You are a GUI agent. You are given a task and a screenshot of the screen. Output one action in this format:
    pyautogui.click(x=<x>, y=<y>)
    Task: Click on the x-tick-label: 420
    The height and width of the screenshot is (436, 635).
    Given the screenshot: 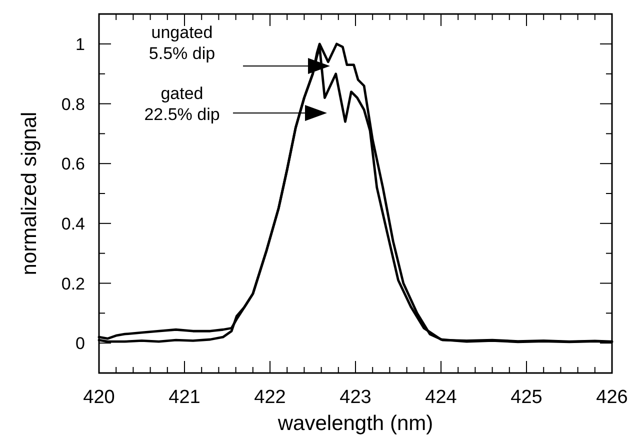 What is the action you would take?
    pyautogui.click(x=99, y=397)
    